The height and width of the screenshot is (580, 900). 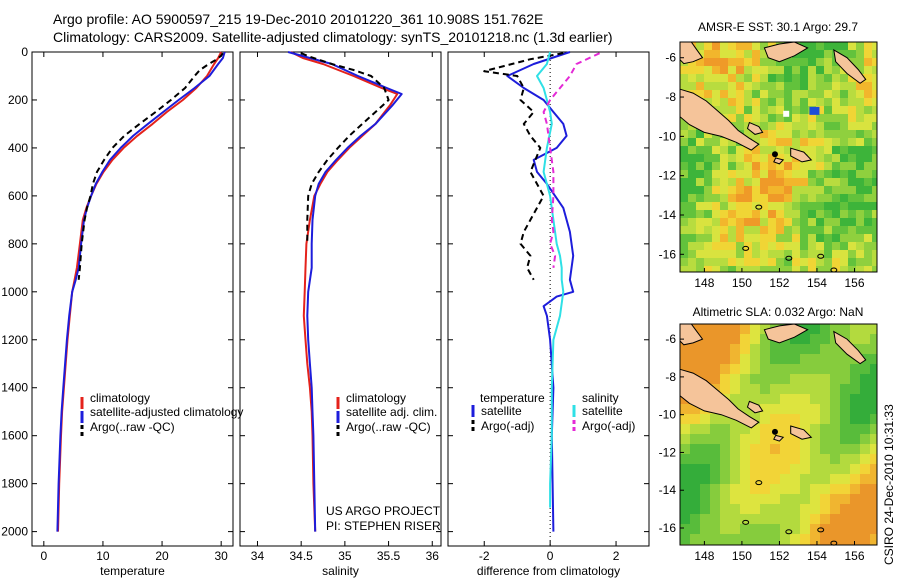 I want to click on y-tick-label: -16, so click(x=668, y=528).